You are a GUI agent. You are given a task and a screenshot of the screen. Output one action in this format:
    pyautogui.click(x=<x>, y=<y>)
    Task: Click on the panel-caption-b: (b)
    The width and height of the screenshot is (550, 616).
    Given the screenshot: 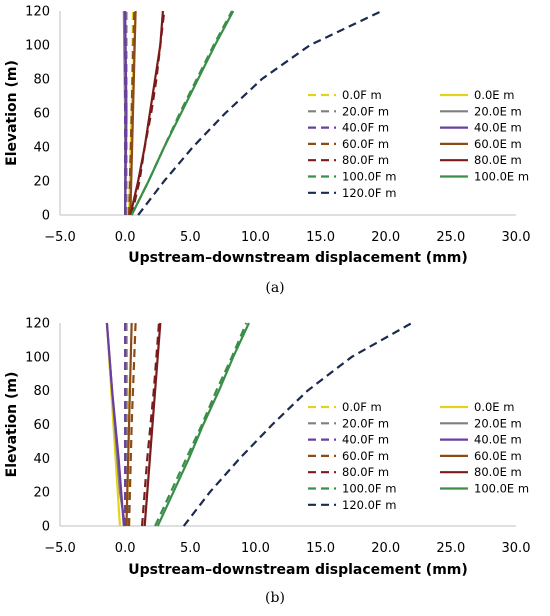 What is the action you would take?
    pyautogui.click(x=275, y=598)
    